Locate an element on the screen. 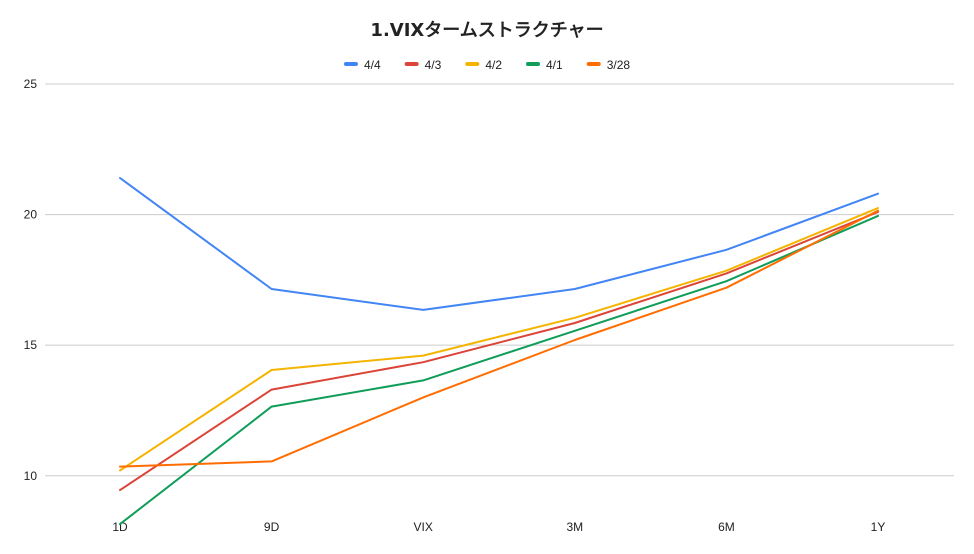 This screenshot has height=554, width=974. legend-label: 4/4 is located at coordinates (372, 65).